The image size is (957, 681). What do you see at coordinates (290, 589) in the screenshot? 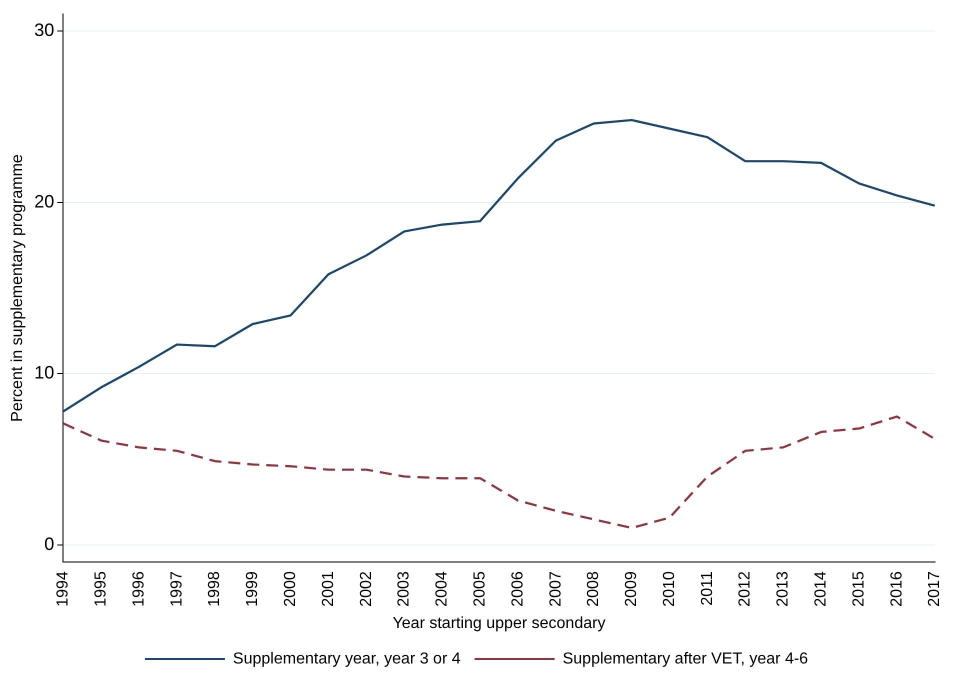
I see `x-tick-label: 2000` at bounding box center [290, 589].